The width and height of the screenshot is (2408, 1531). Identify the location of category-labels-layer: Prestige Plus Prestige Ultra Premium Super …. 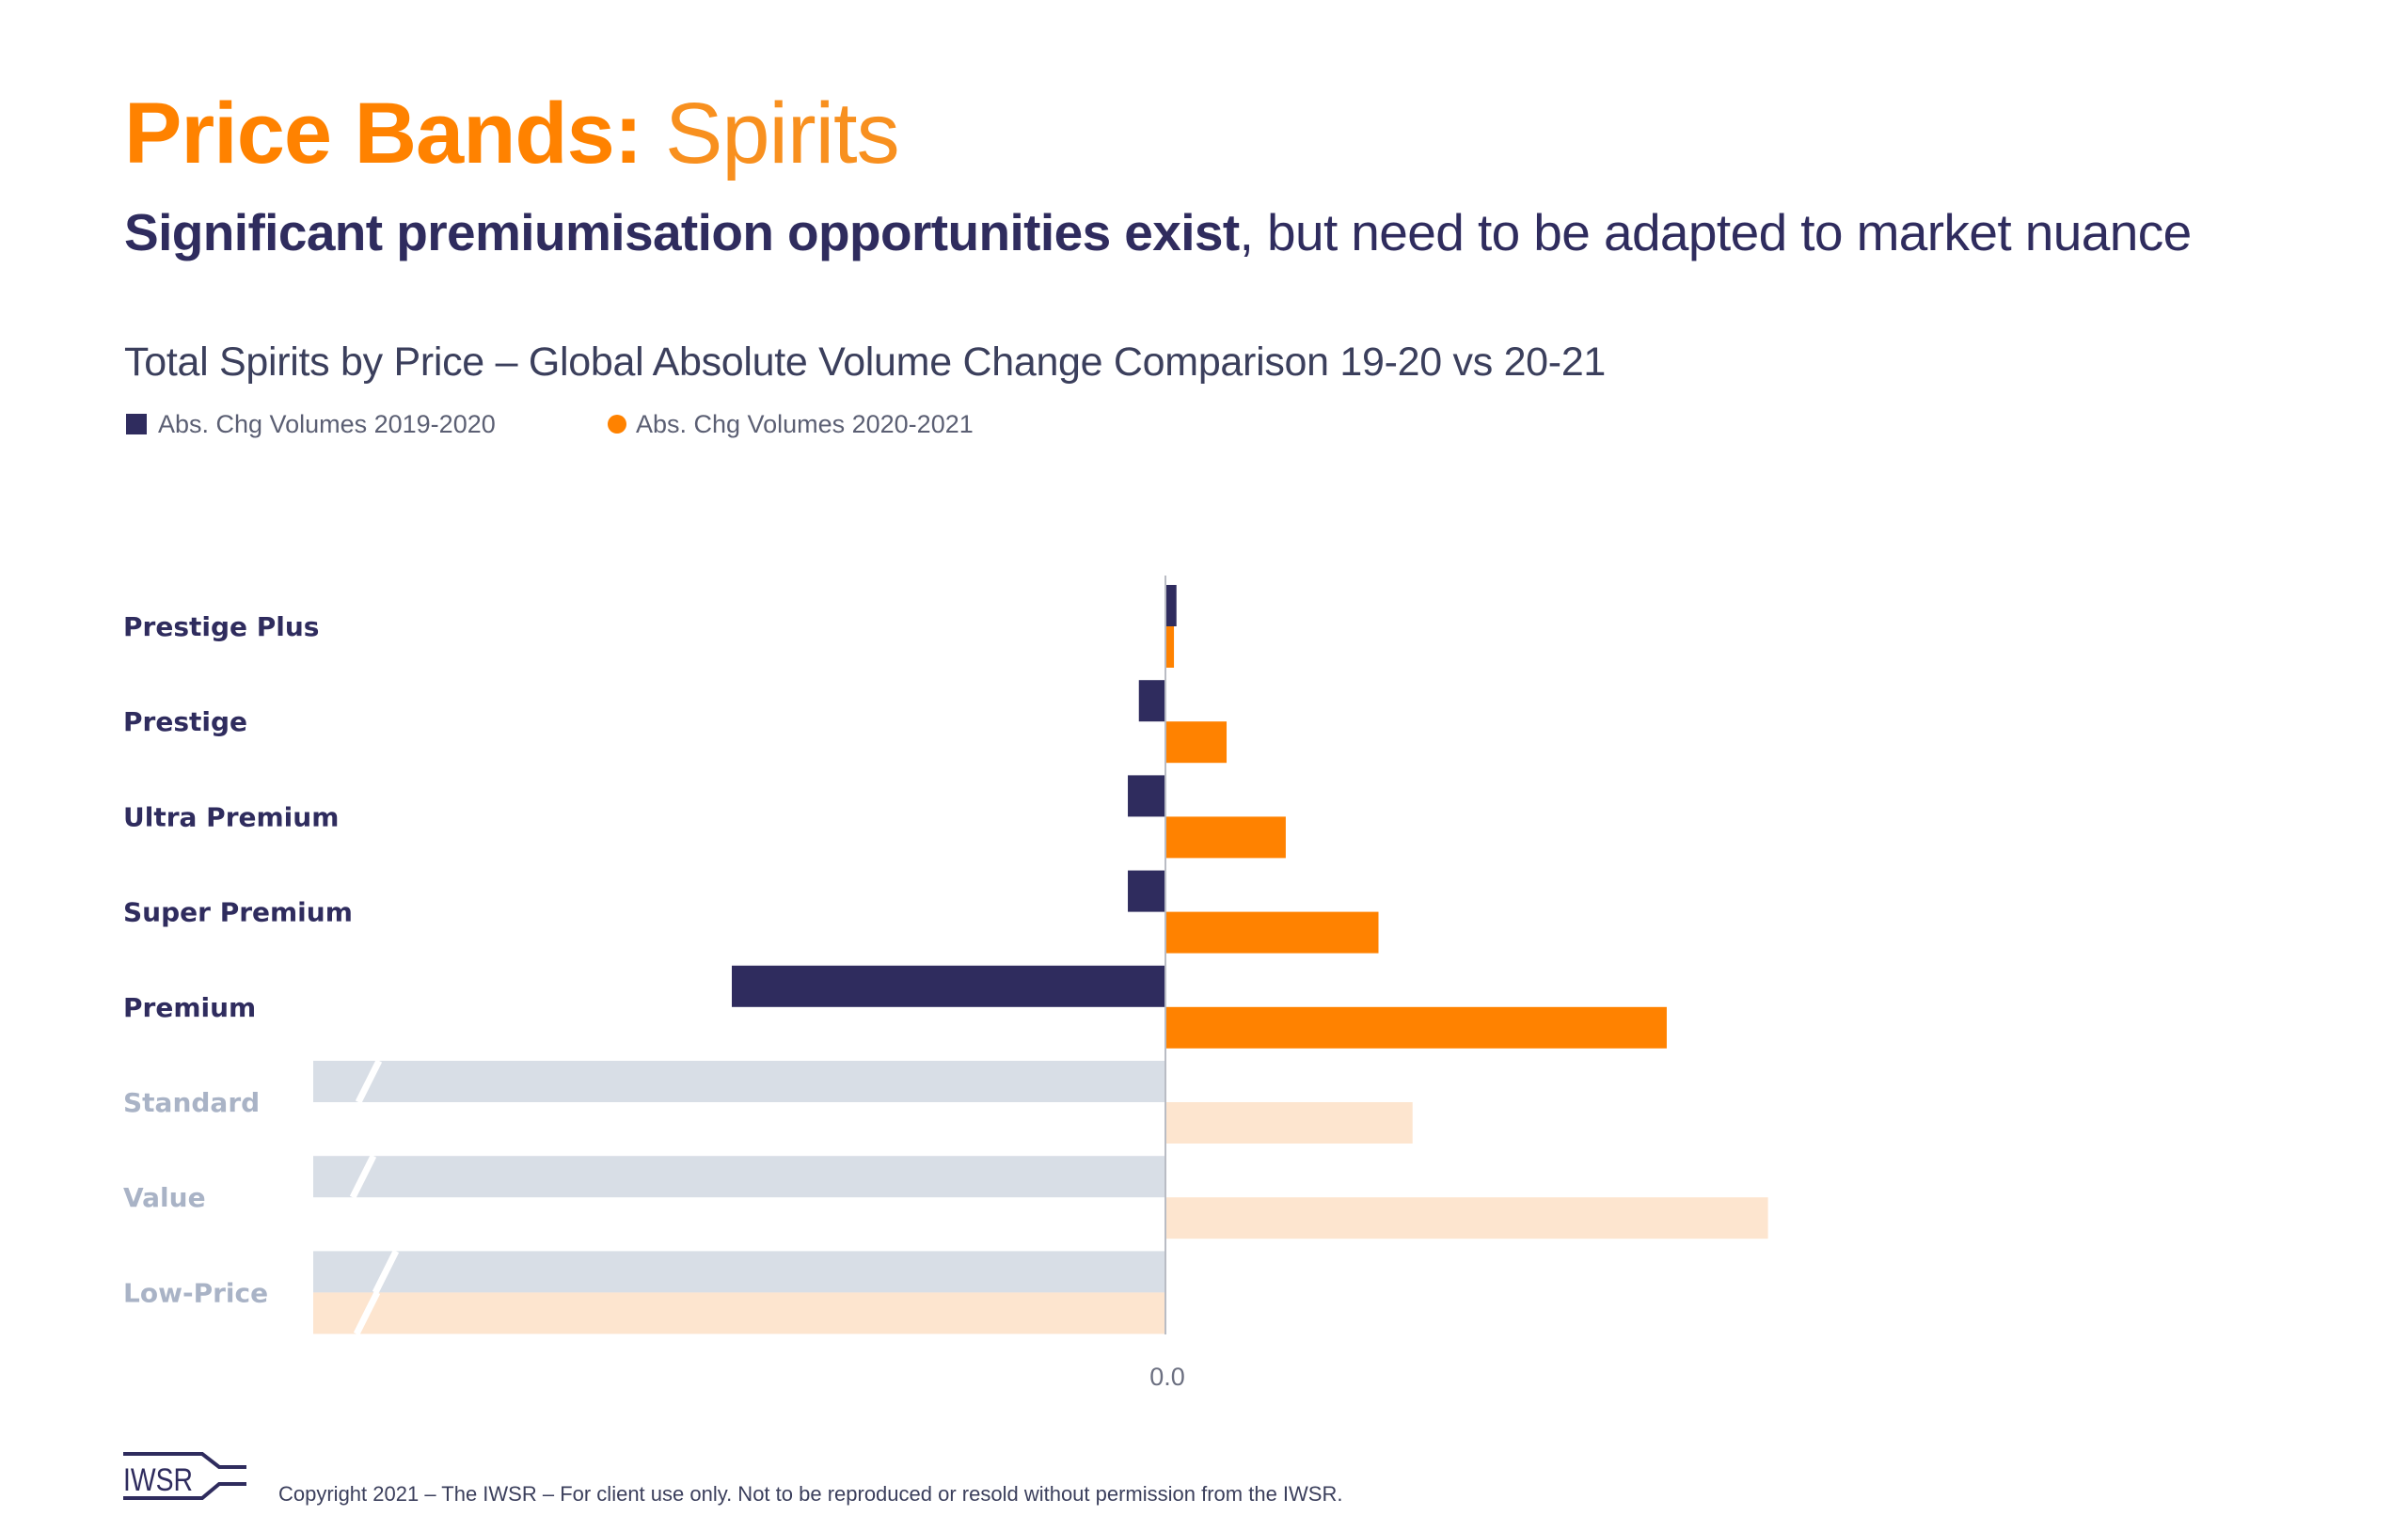
(238, 959).